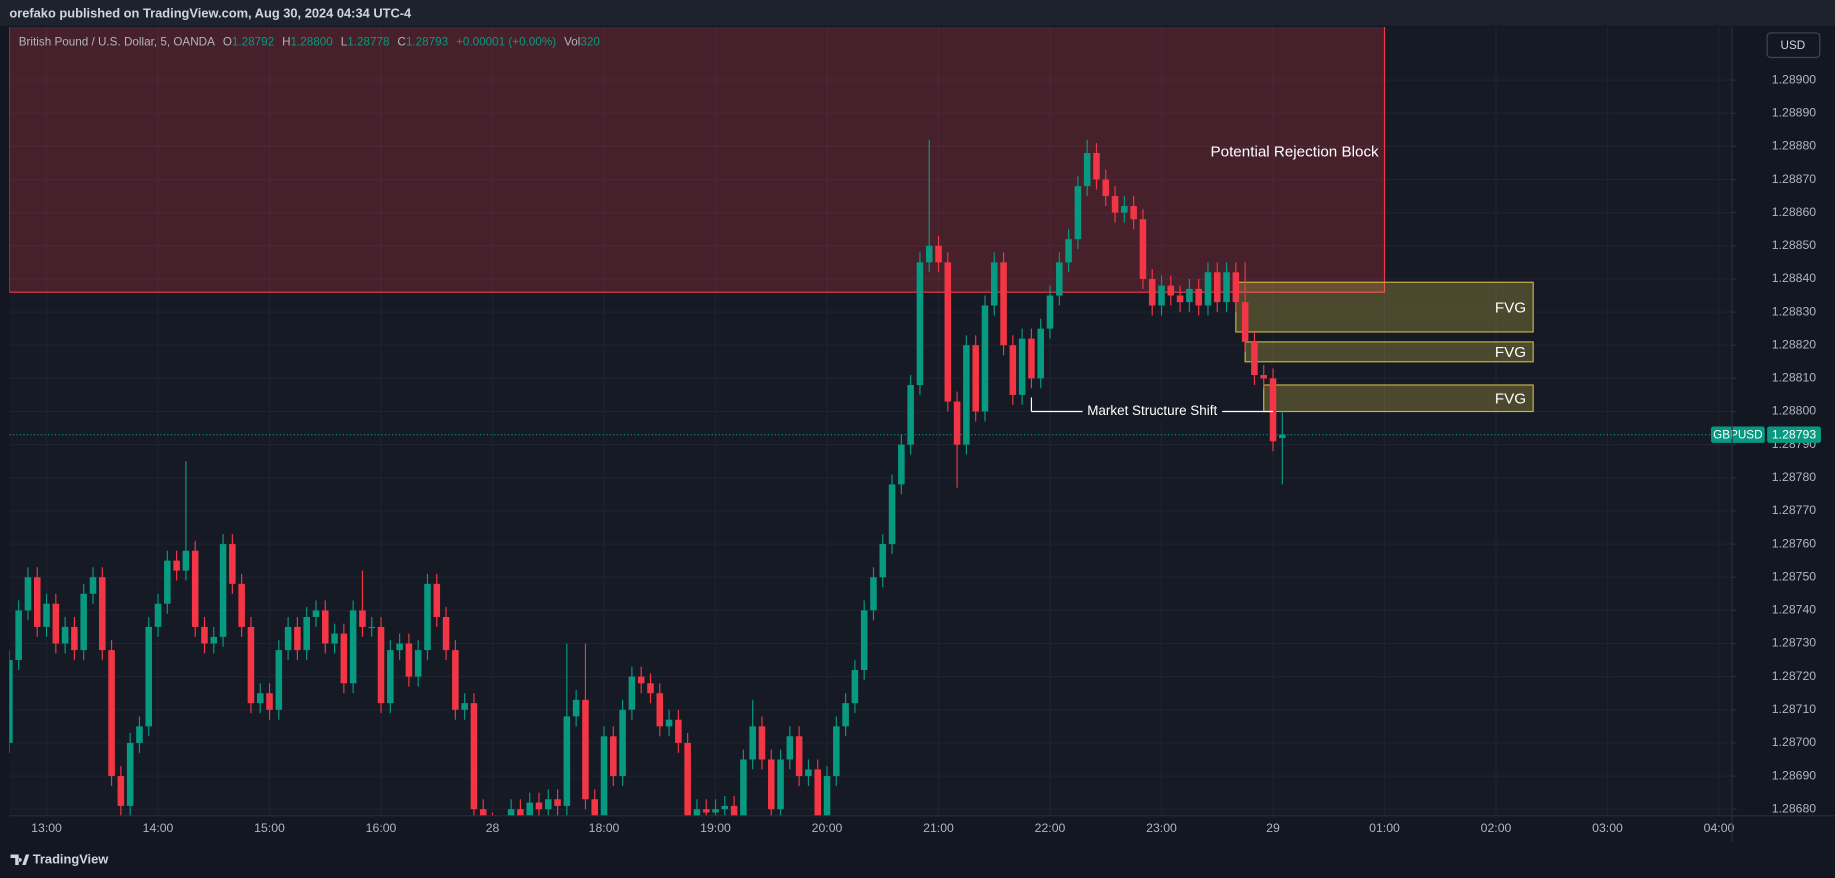 Image resolution: width=1835 pixels, height=878 pixels. Describe the element at coordinates (1794, 709) in the screenshot. I see `y-tick-label: 1.28710` at that location.